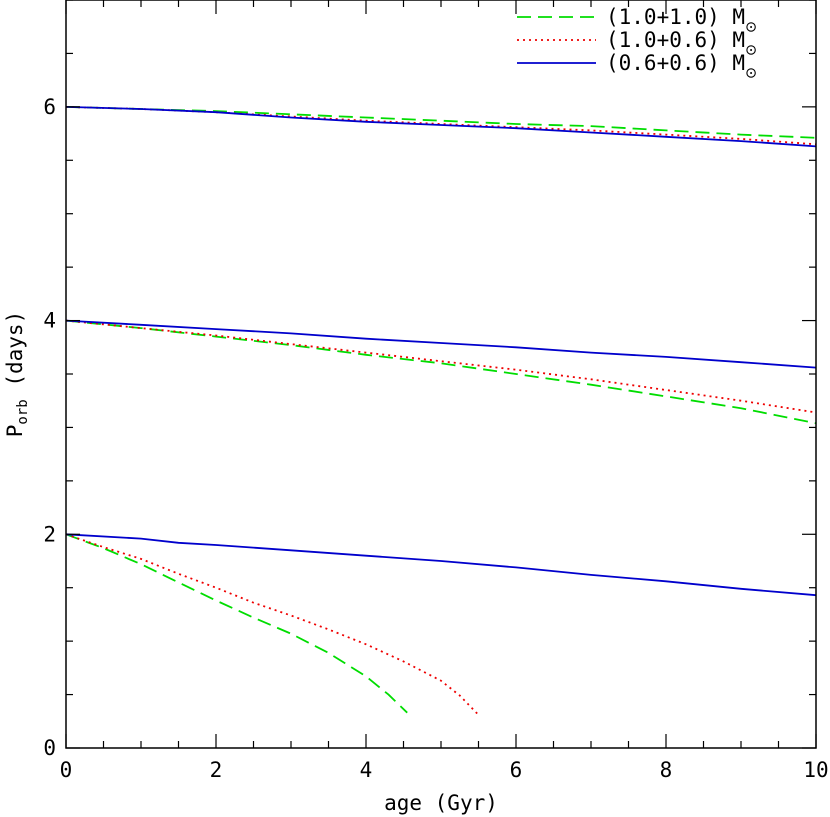  I want to click on x-tick-label: 2, so click(216, 770).